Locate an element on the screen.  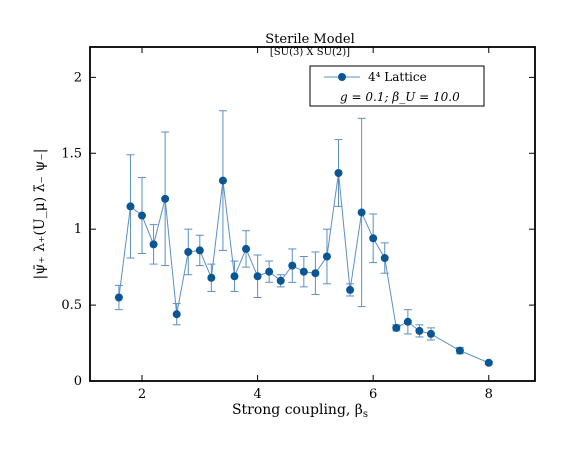
chart-subtitle: [SU(3) X SU(2)] is located at coordinates (310, 52).